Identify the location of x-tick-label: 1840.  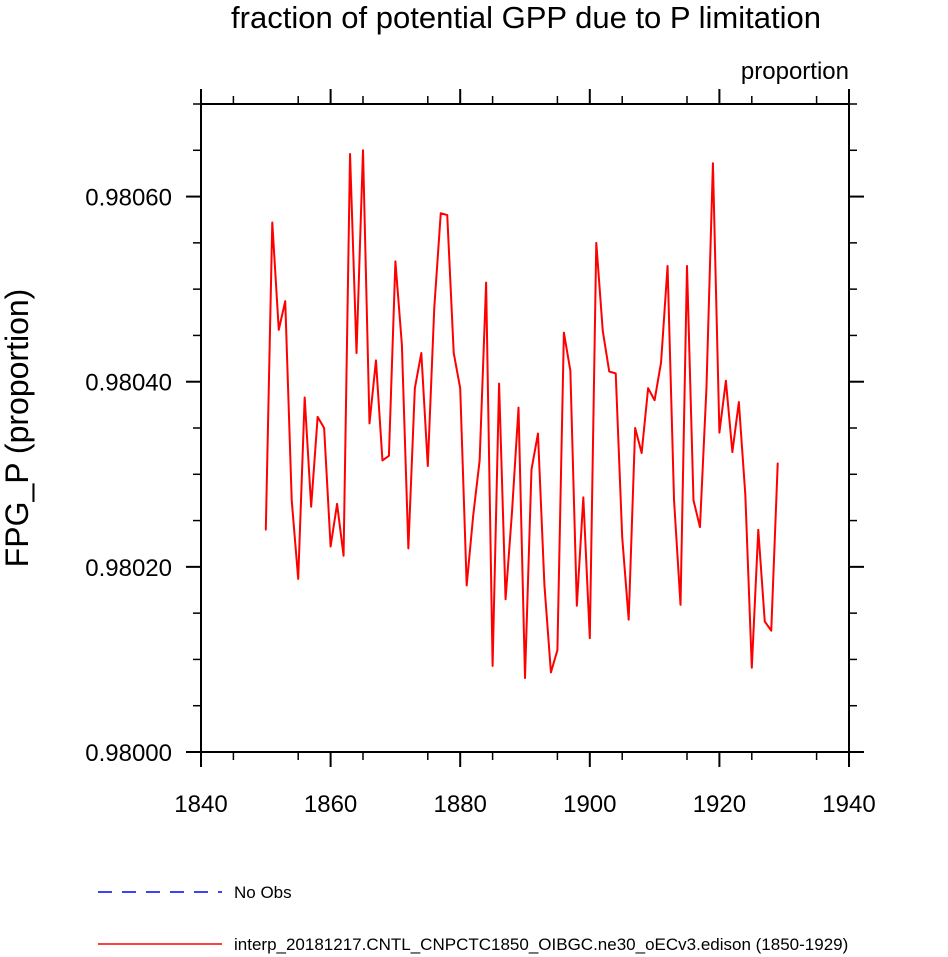
(200, 804).